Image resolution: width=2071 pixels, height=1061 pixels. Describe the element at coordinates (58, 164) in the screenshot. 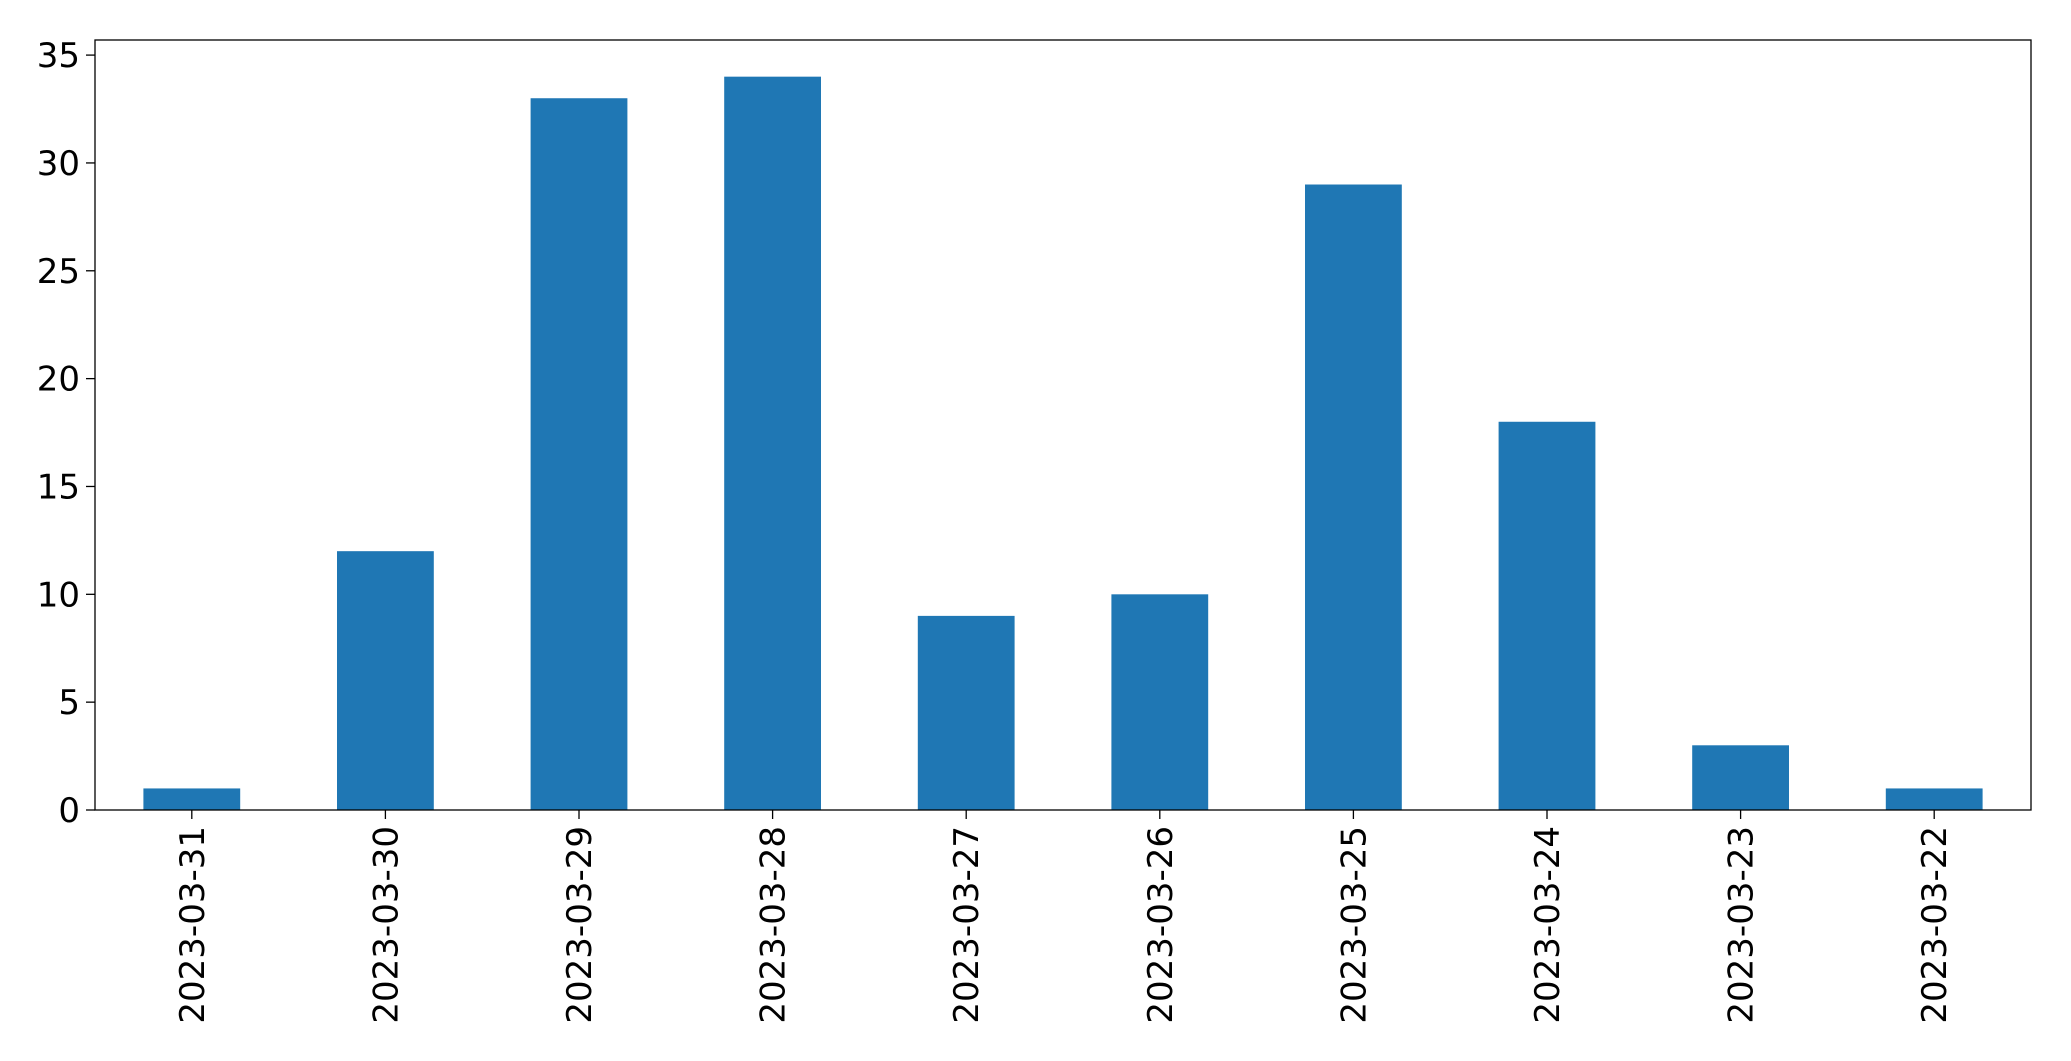

I see `y-tick-label: 30` at that location.